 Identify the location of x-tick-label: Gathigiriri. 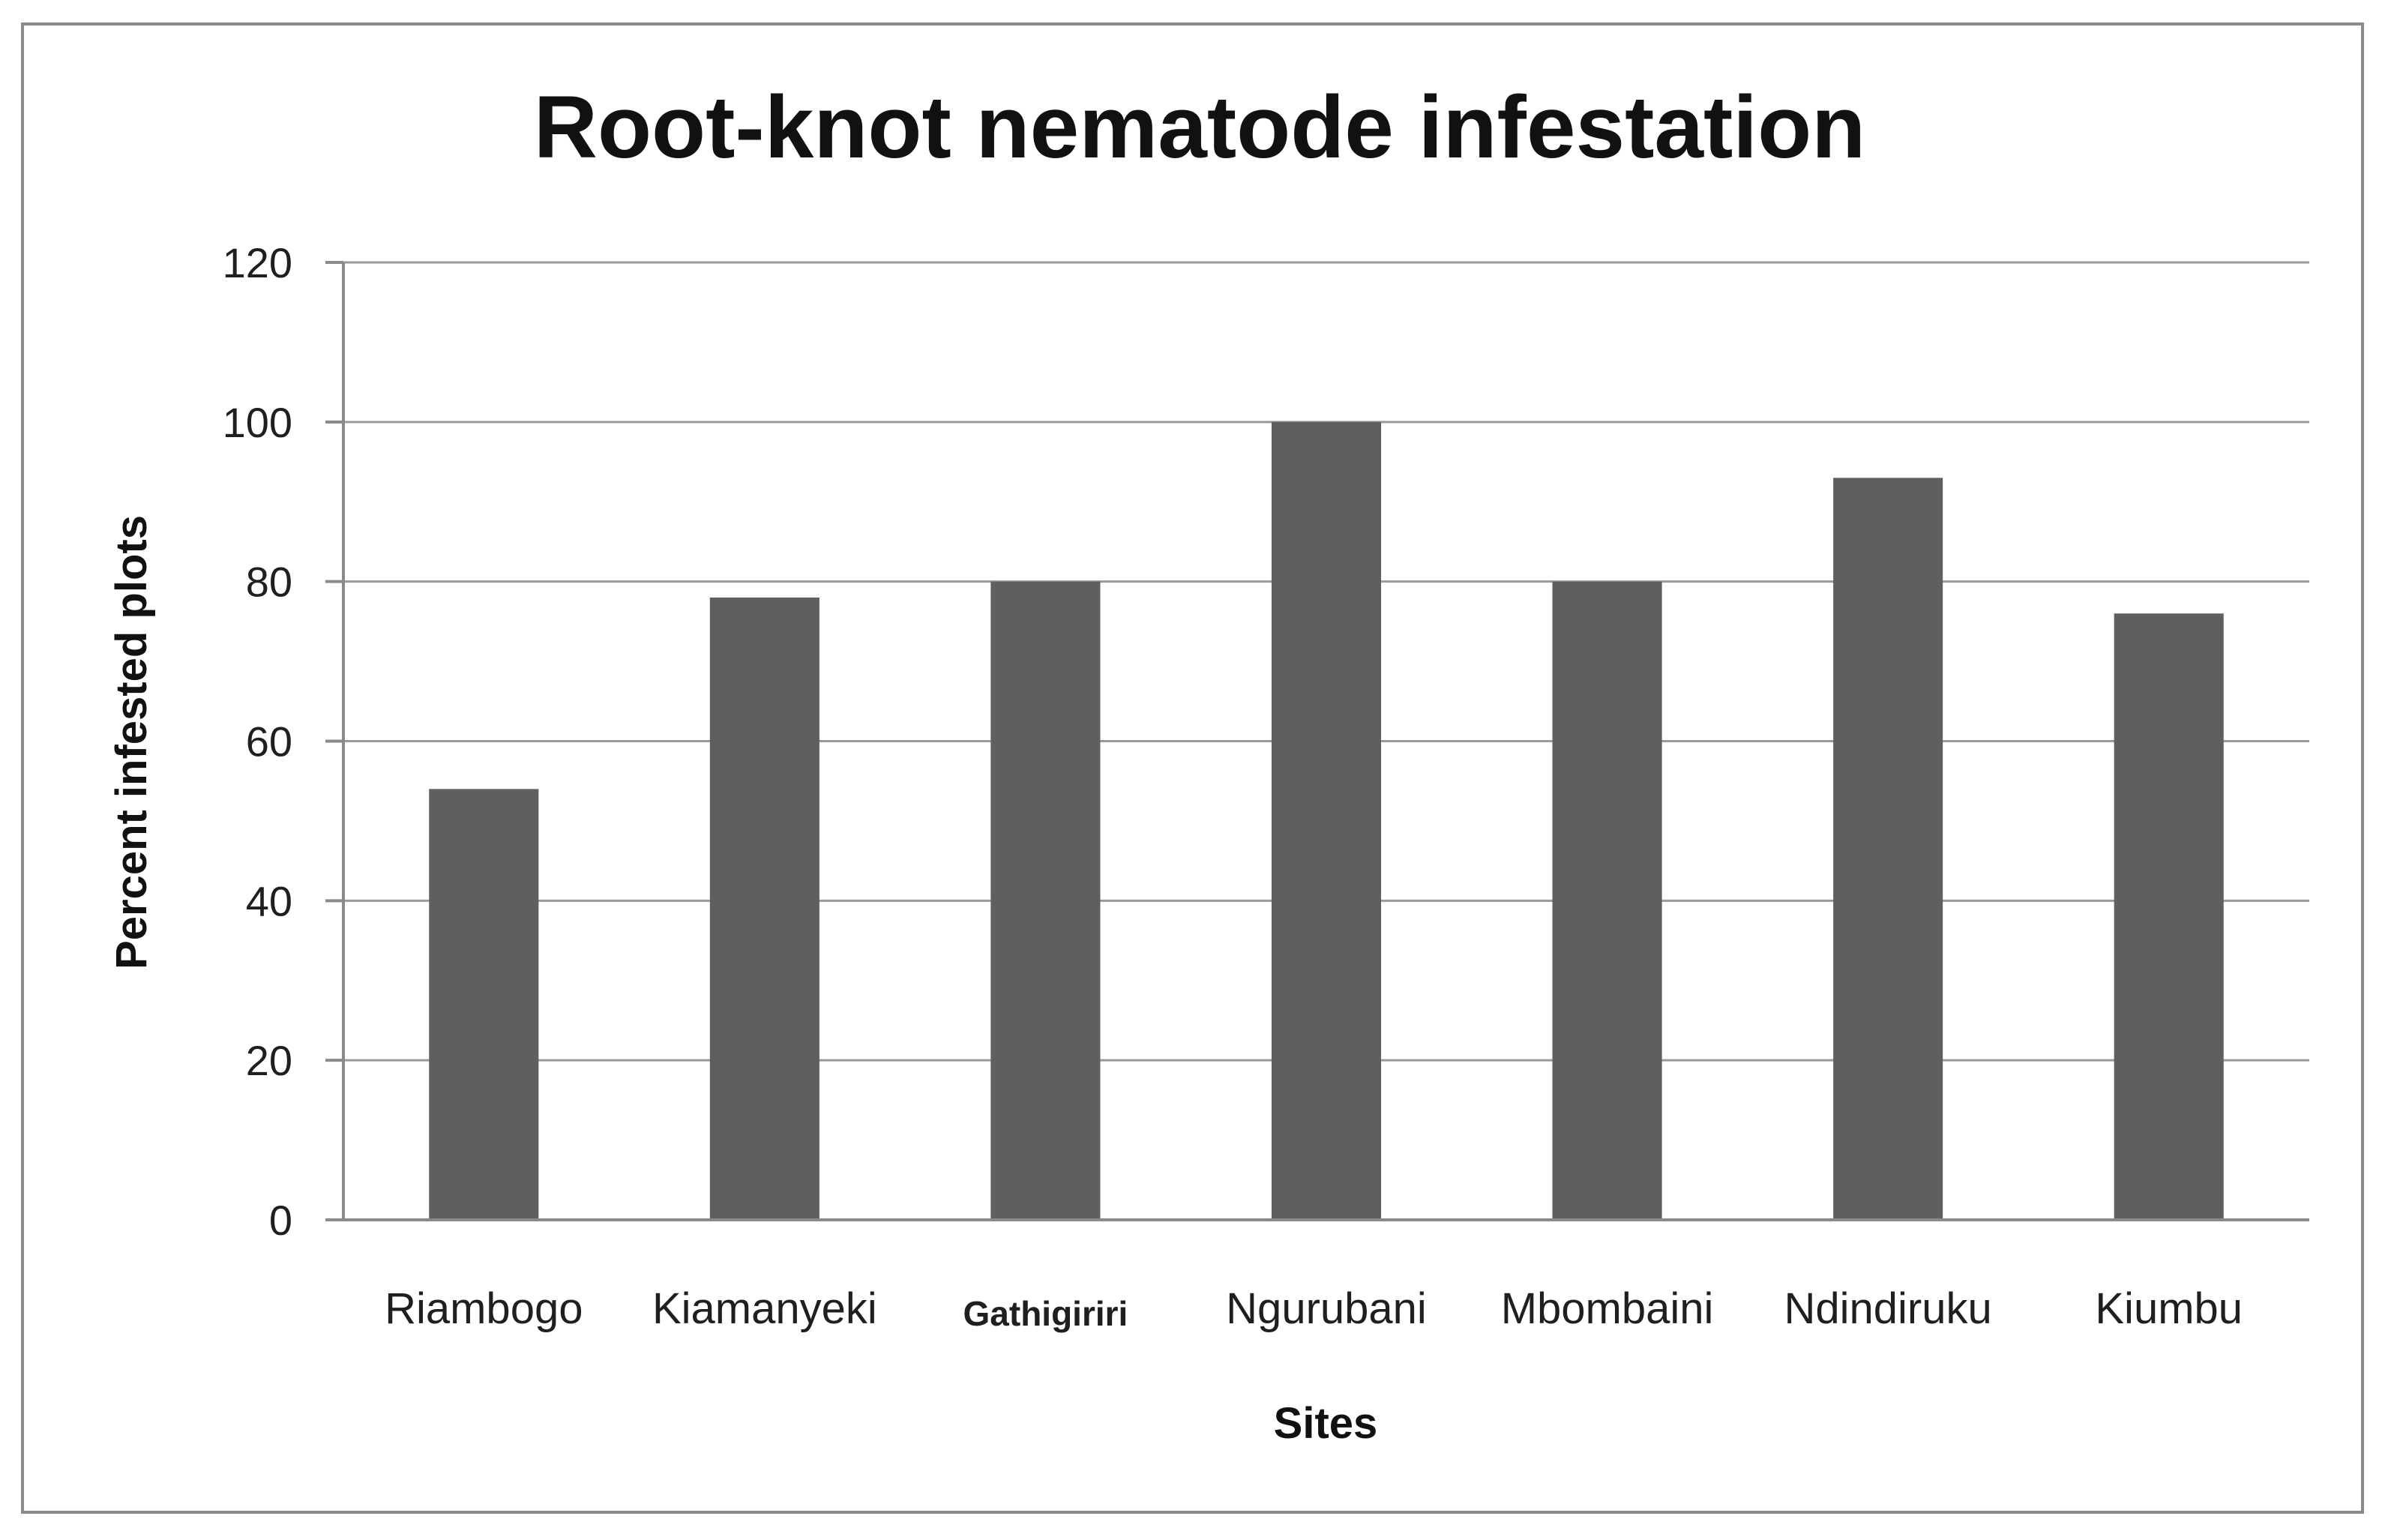
(1045, 1313).